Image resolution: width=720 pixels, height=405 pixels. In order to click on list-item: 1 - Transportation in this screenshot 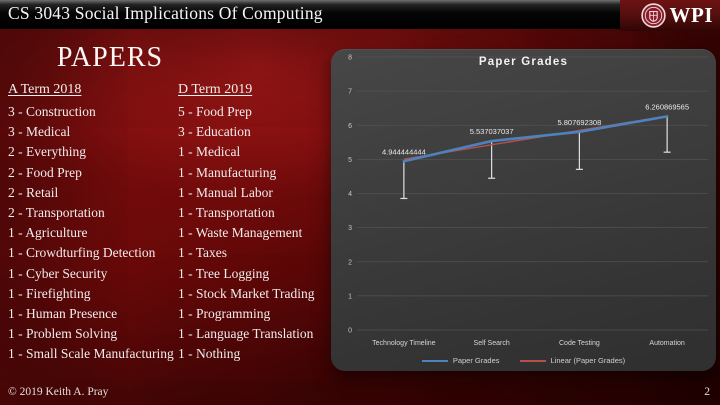, I will do `click(226, 213)`.